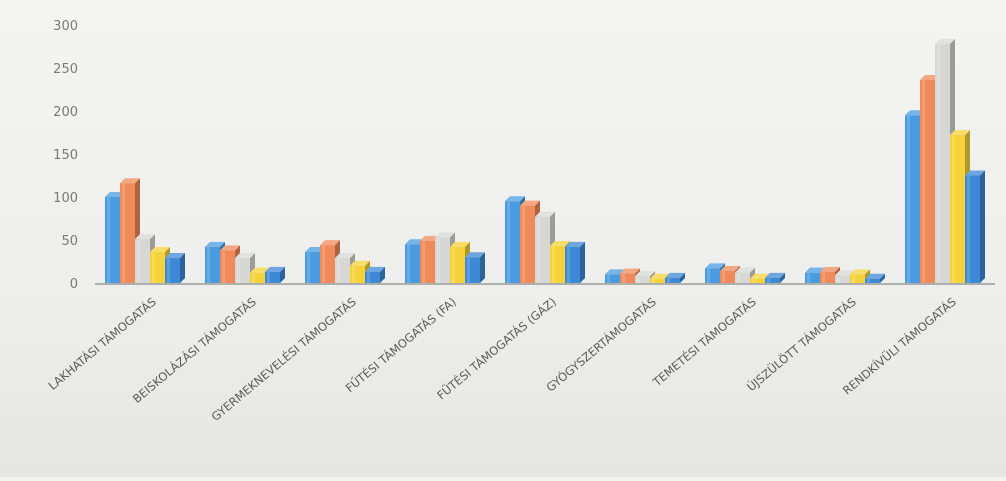 The height and width of the screenshot is (481, 1006). What do you see at coordinates (899, 345) in the screenshot?
I see `category-label: RENDKÍVÜLI TÁMOGATÁS` at bounding box center [899, 345].